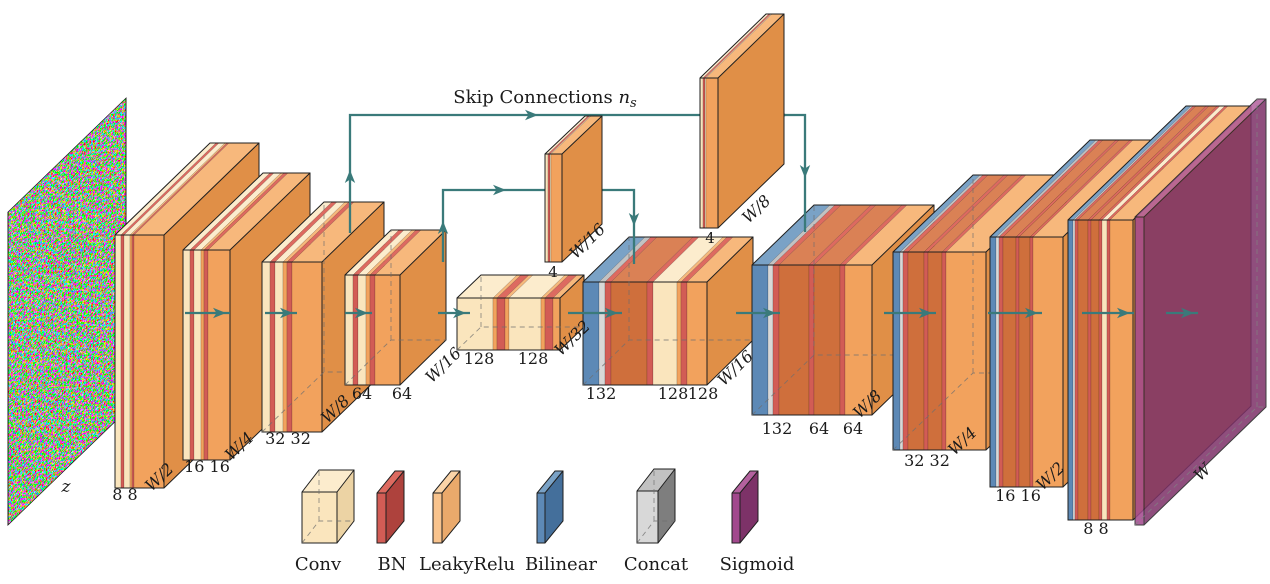  What do you see at coordinates (538, 224) in the screenshot?
I see `skip-connection-line` at bounding box center [538, 224].